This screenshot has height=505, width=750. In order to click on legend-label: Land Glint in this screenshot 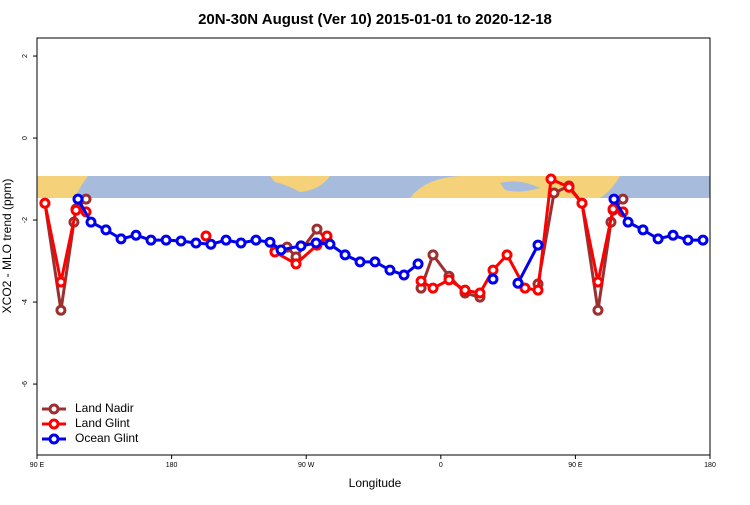, I will do `click(102, 423)`.